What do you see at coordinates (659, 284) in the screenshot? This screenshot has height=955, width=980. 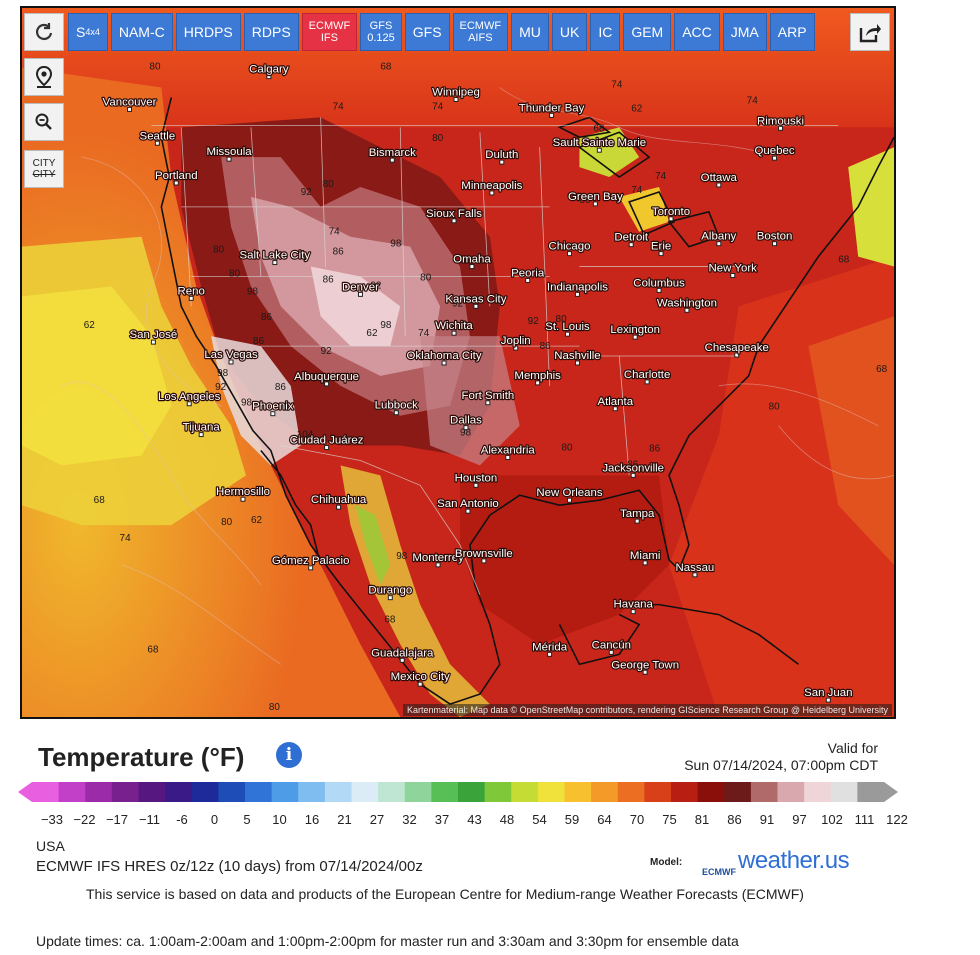 I see `city-marker-columbus: Columbus` at bounding box center [659, 284].